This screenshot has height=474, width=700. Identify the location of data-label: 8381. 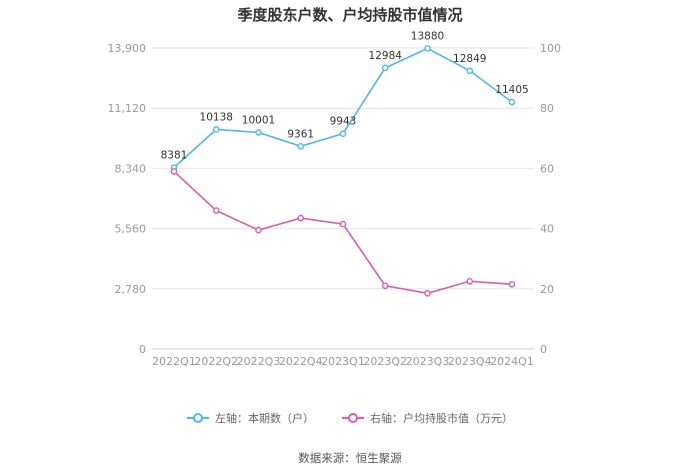
(174, 156).